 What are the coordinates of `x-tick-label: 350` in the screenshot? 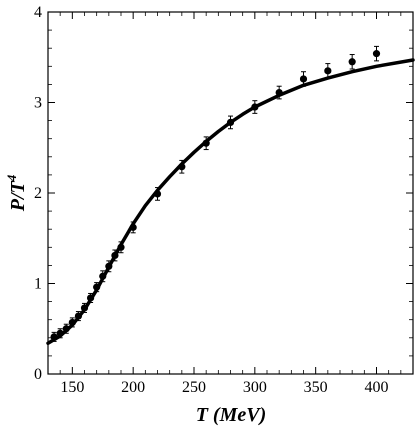 It's located at (316, 387).